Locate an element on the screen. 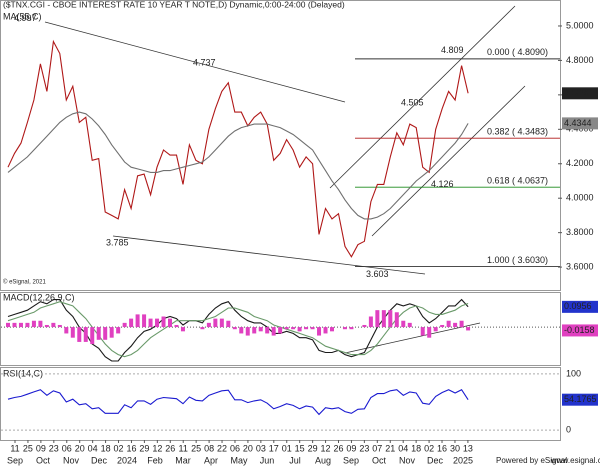 Image resolution: width=600 pixels, height=468 pixels. month-label: Apr is located at coordinates (211, 460).